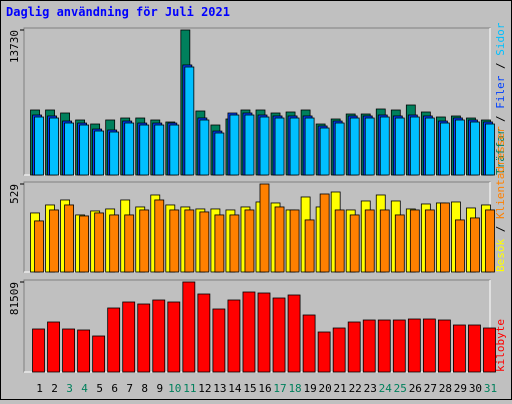 The height and width of the screenshot is (404, 512). Describe the element at coordinates (189, 388) in the screenshot. I see `x-tick-label: 11` at that location.